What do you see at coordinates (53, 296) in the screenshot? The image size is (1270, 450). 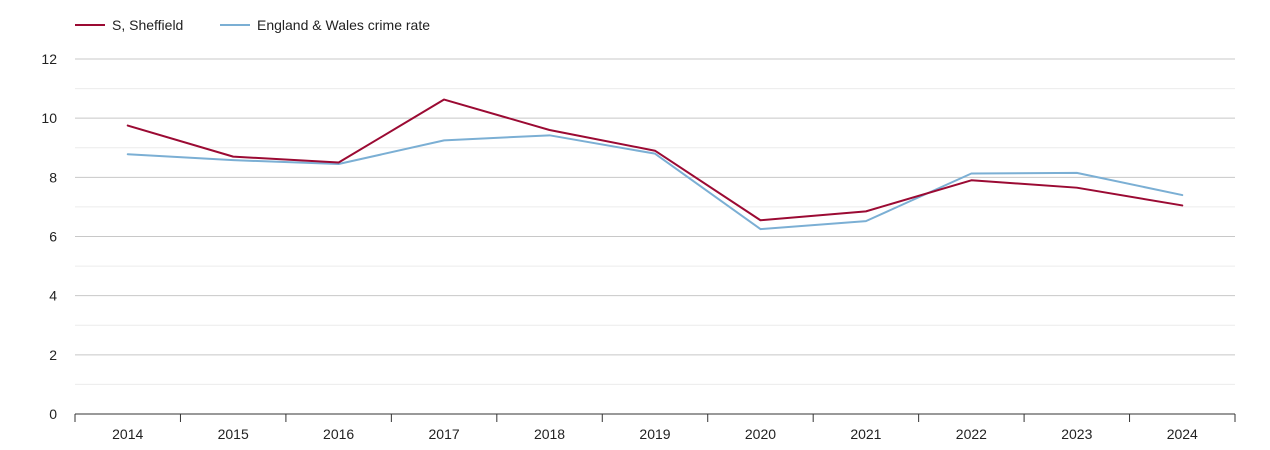 I see `y-tick-label: 4` at bounding box center [53, 296].